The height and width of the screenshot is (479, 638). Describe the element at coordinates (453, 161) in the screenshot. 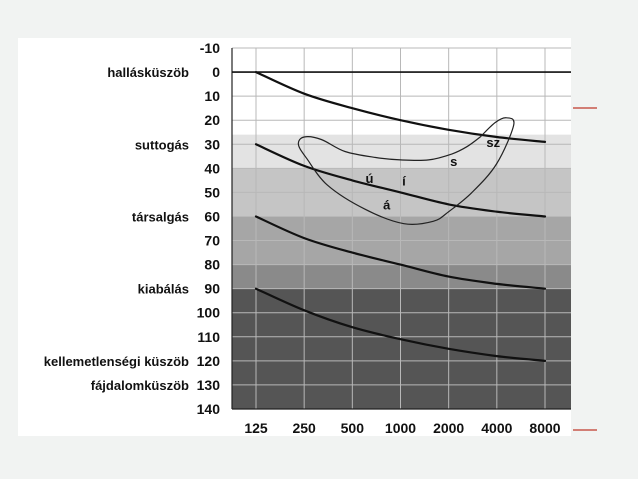

I see `phoneme-label: s` at that location.